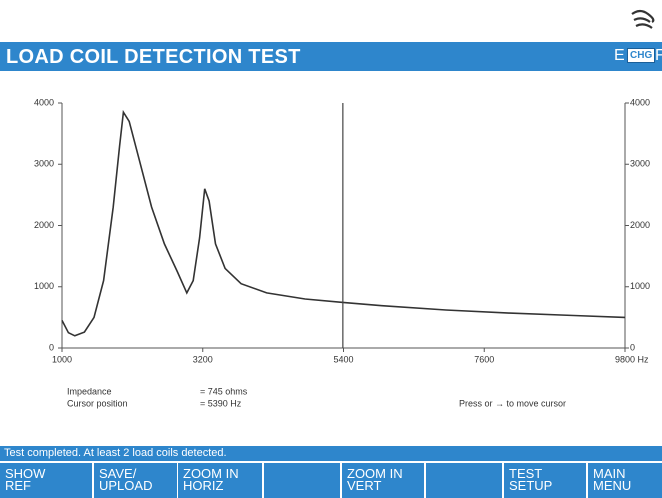 This screenshot has width=662, height=498. I want to click on x-unit: Hz, so click(643, 359).